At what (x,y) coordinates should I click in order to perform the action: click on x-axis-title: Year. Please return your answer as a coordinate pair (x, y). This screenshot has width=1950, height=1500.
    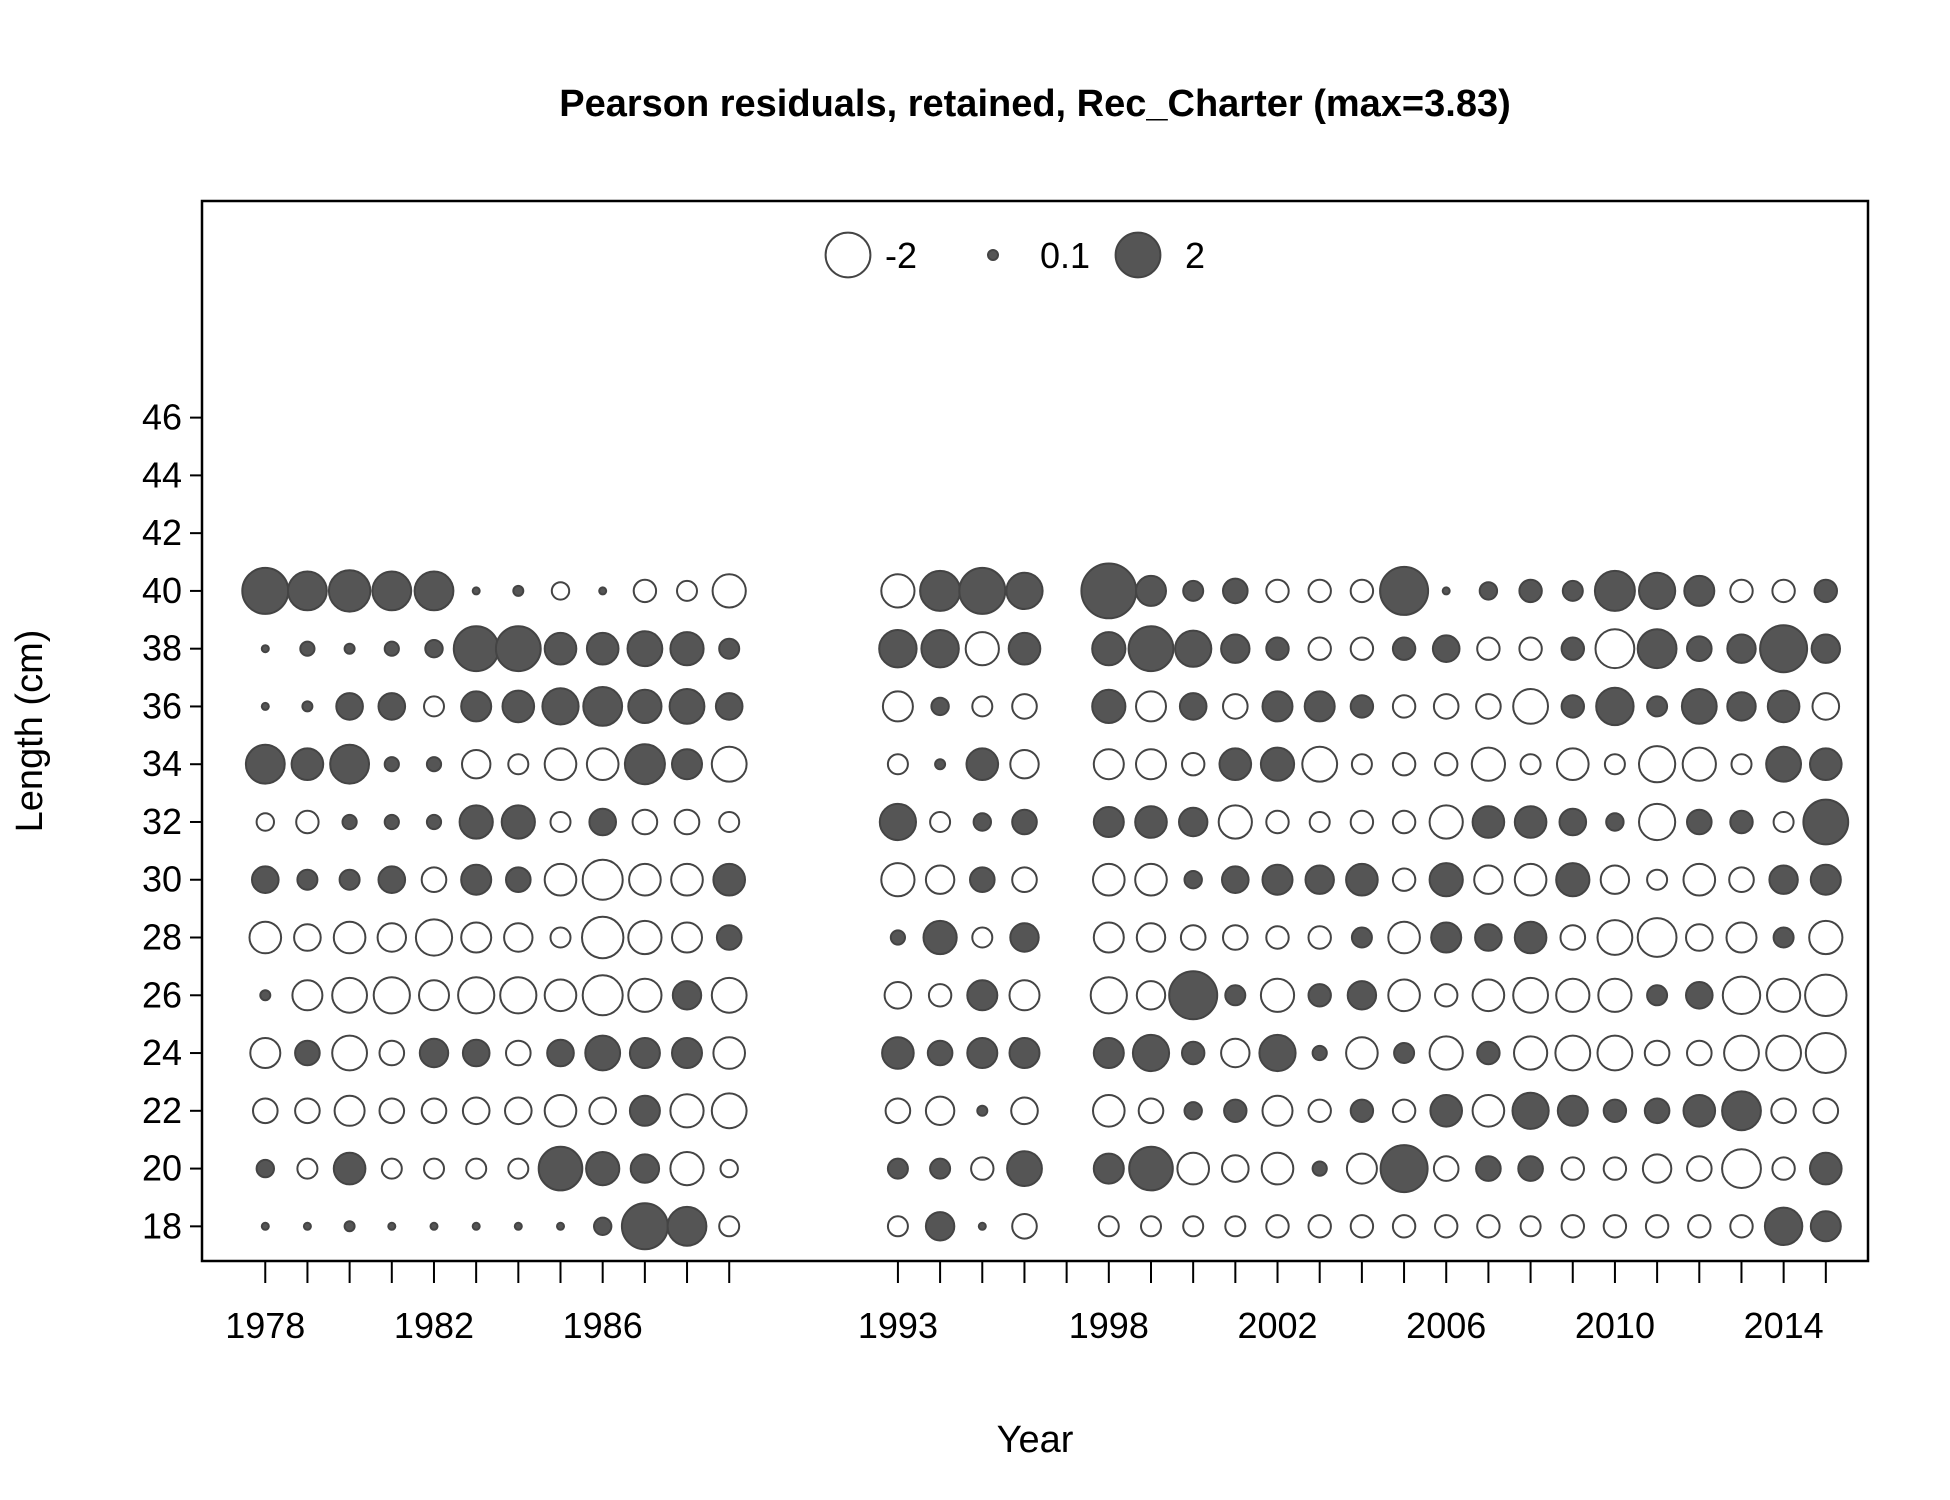
    Looking at the image, I should click on (1035, 1440).